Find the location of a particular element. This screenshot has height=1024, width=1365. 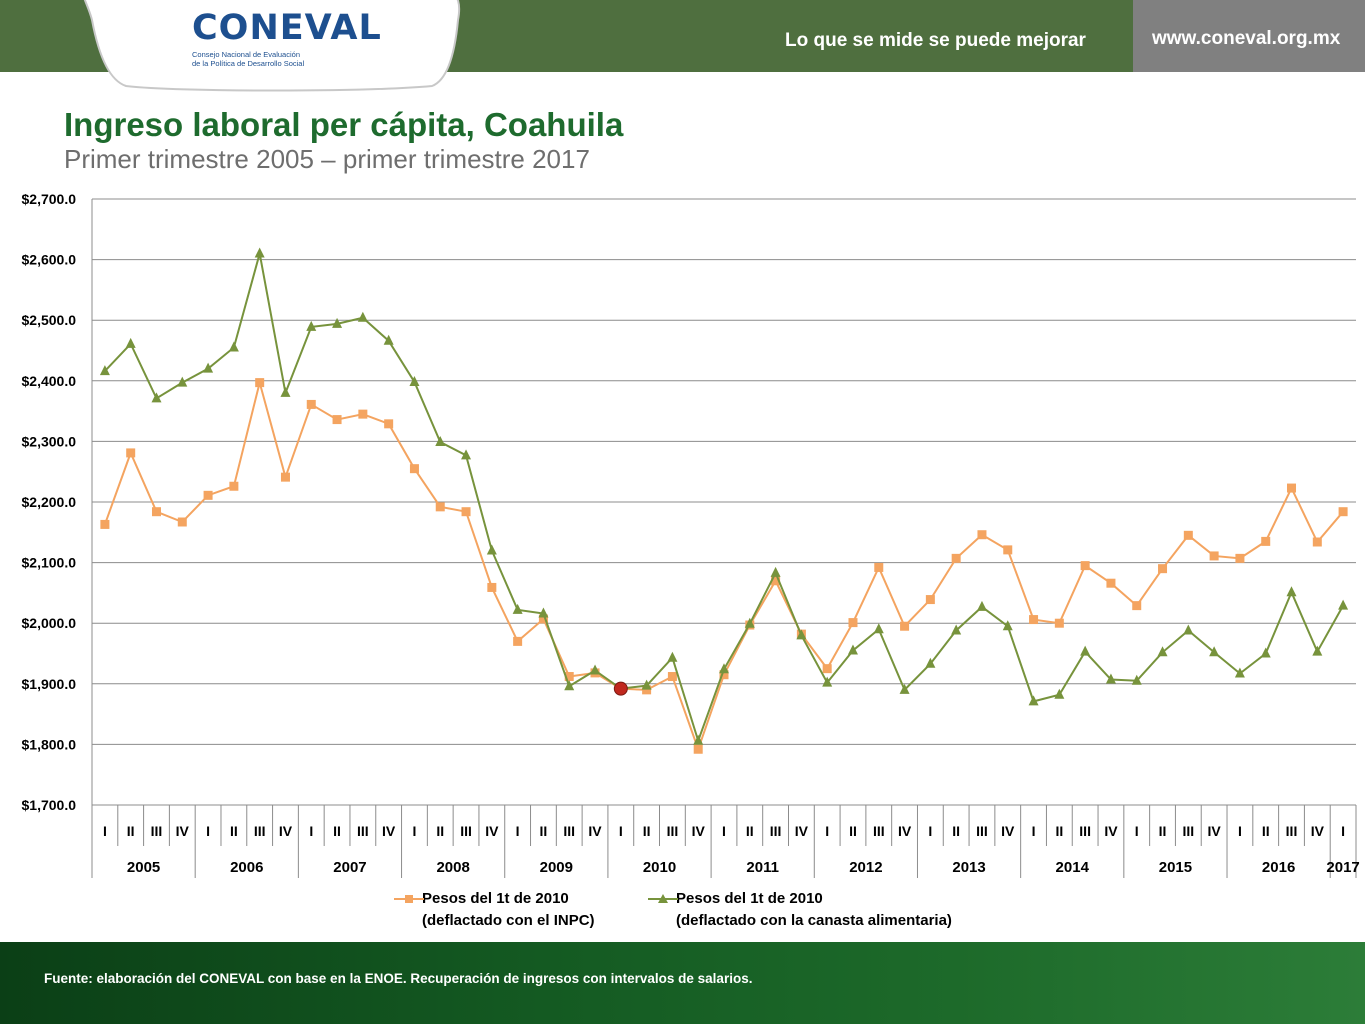

year-label: 2017 is located at coordinates (1342, 867).